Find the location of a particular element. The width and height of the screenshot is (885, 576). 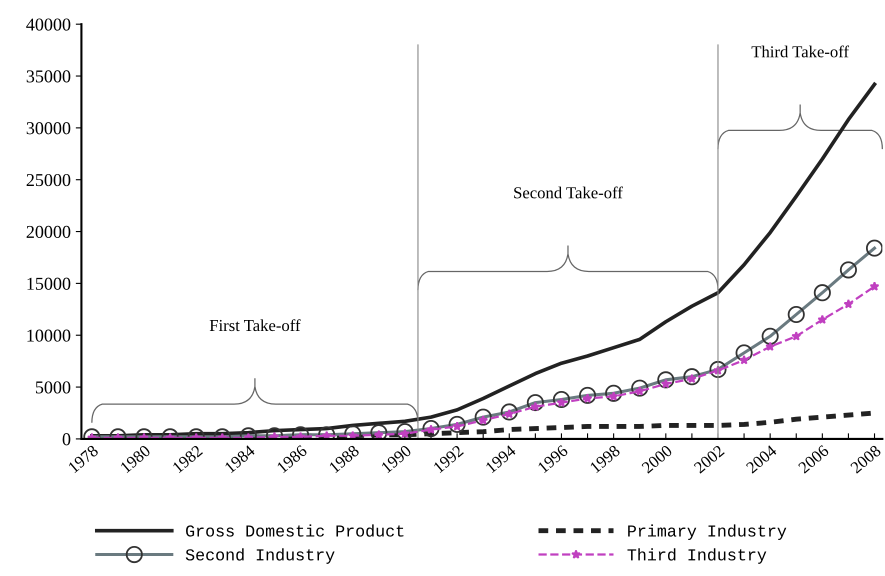

y-tick-label: 5000 is located at coordinates (53, 387).